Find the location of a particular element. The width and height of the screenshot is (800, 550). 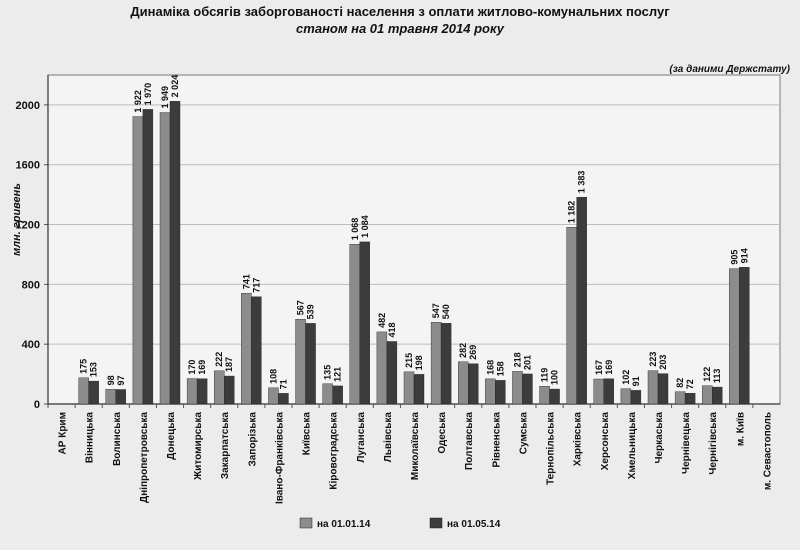

category-label: Київська is located at coordinates (307, 434).